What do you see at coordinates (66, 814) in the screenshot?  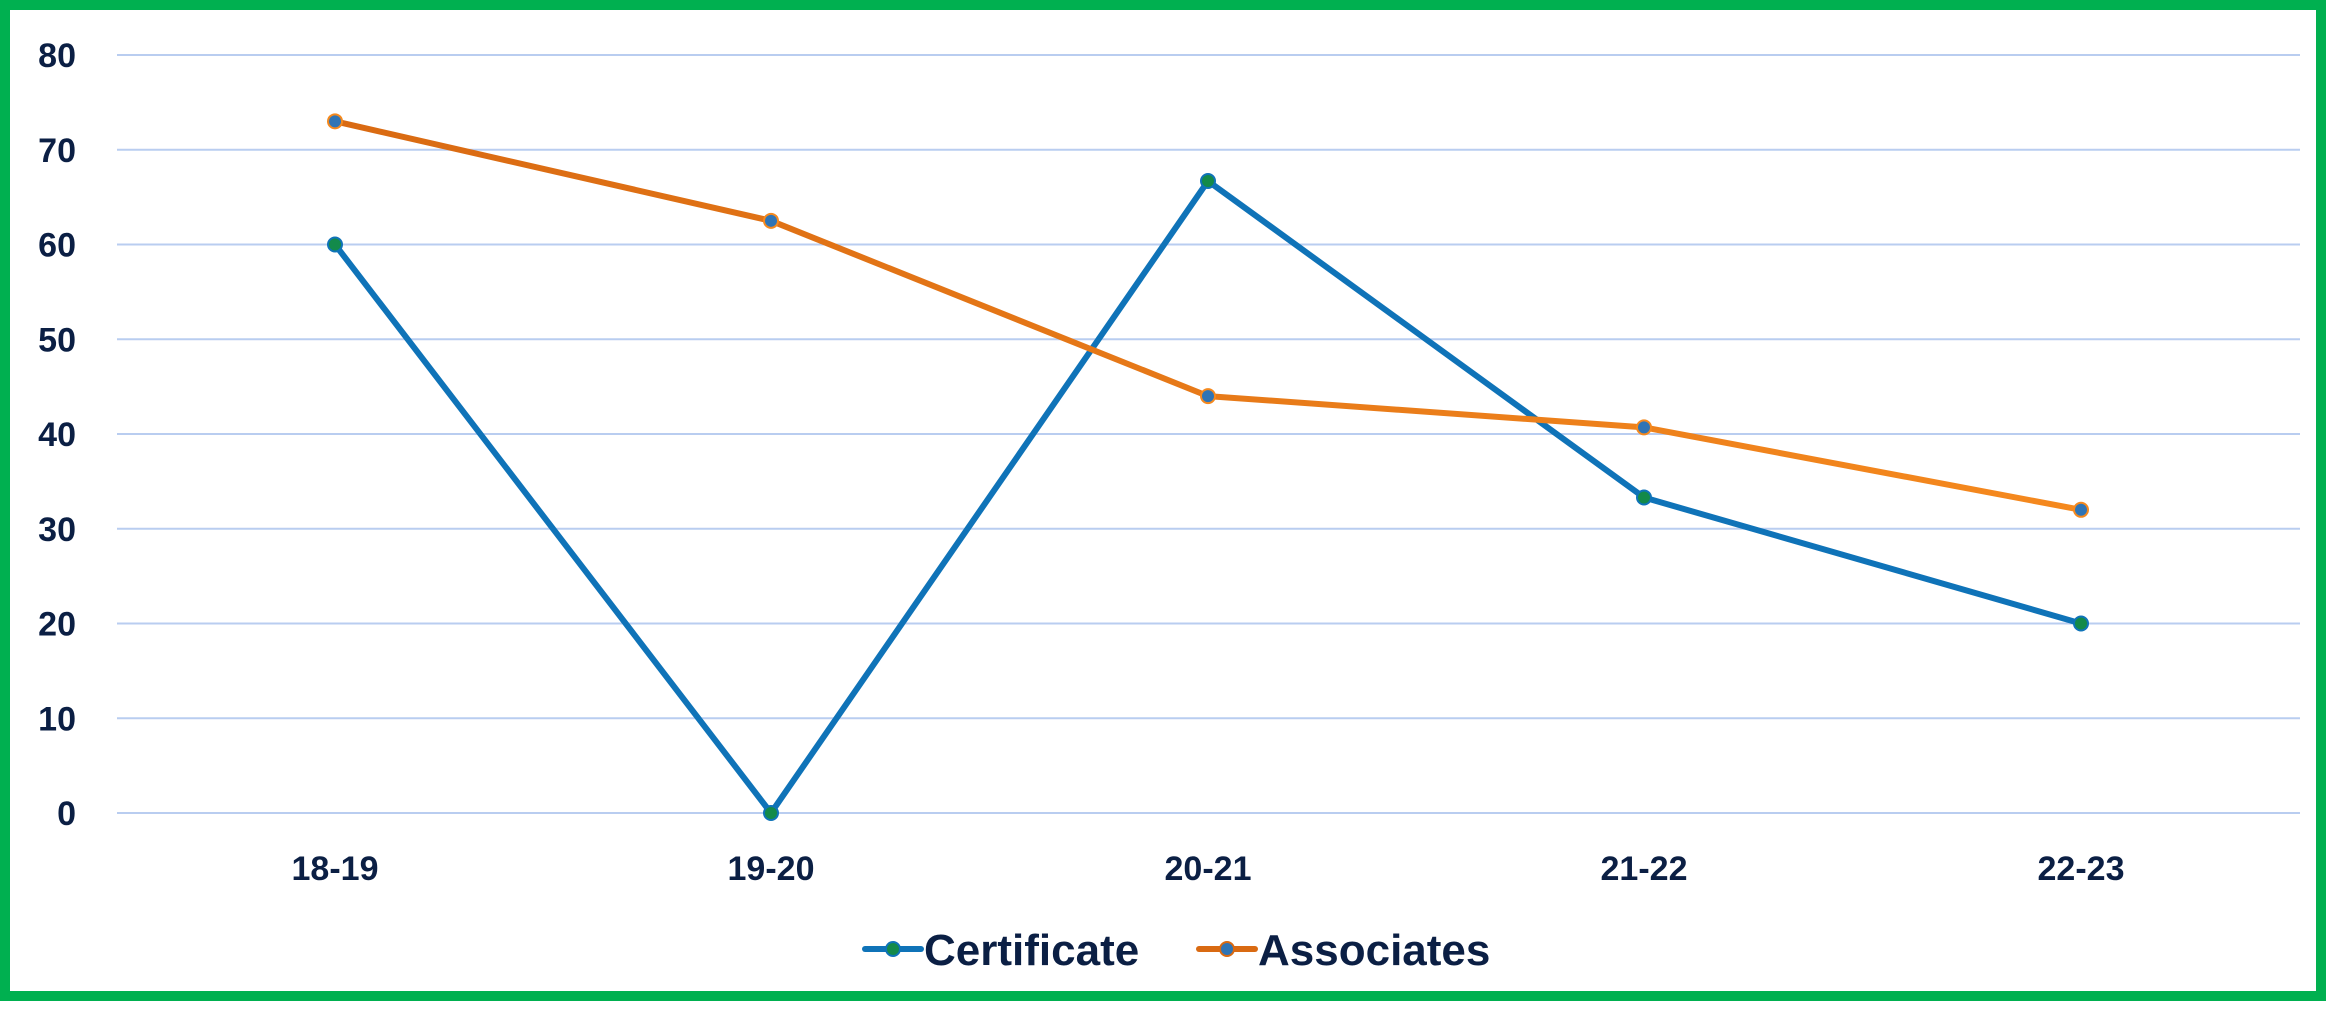 I see `y-tick-label: 0` at bounding box center [66, 814].